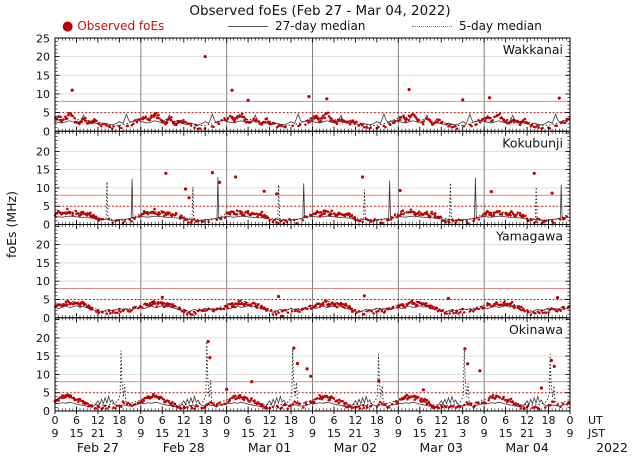 The image size is (640, 457). Describe the element at coordinates (291, 420) in the screenshot. I see `ut-tick-label: 18` at that location.